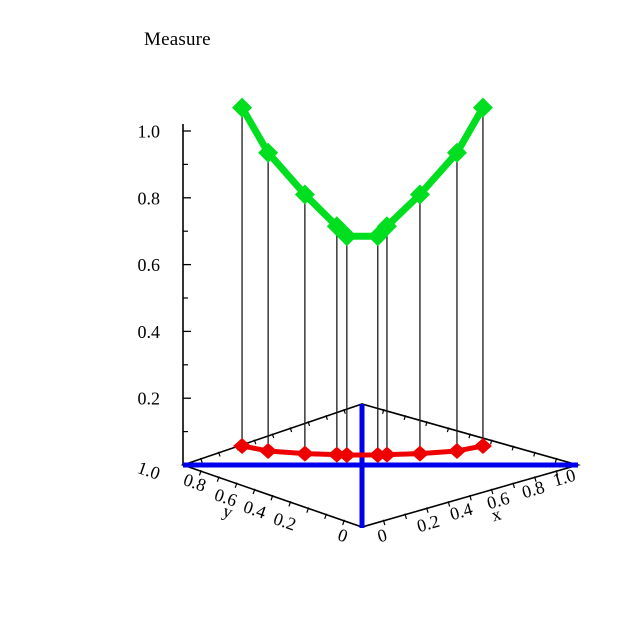 Image resolution: width=640 pixels, height=640 pixels. Describe the element at coordinates (149, 265) in the screenshot. I see `value-axis-tick-label: 0.6` at that location.